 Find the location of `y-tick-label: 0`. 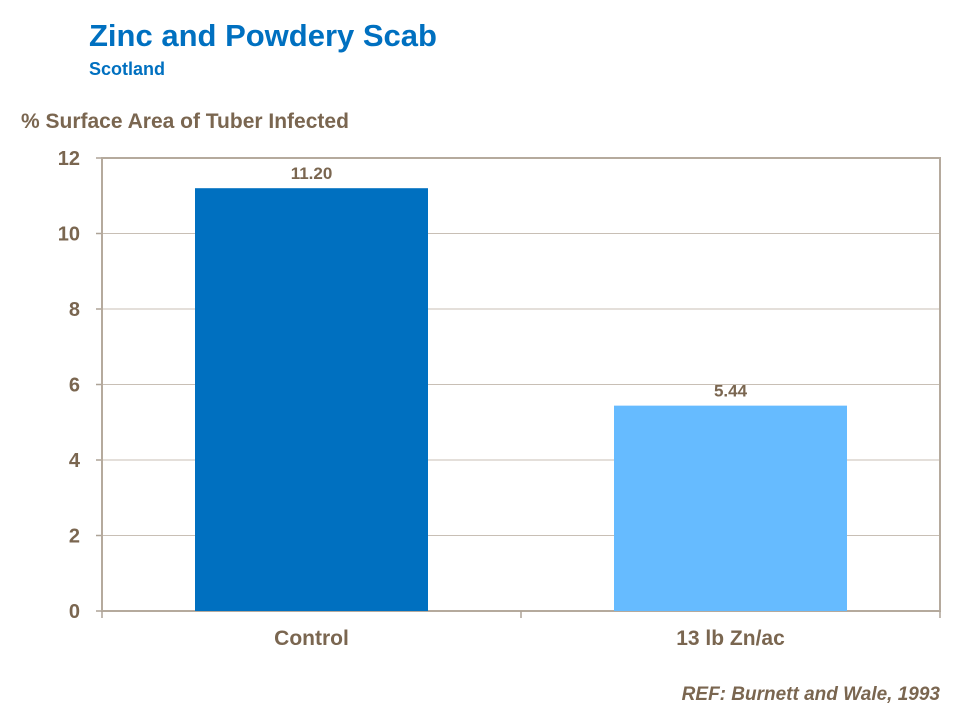

y-tick-label: 0 is located at coordinates (74, 612).